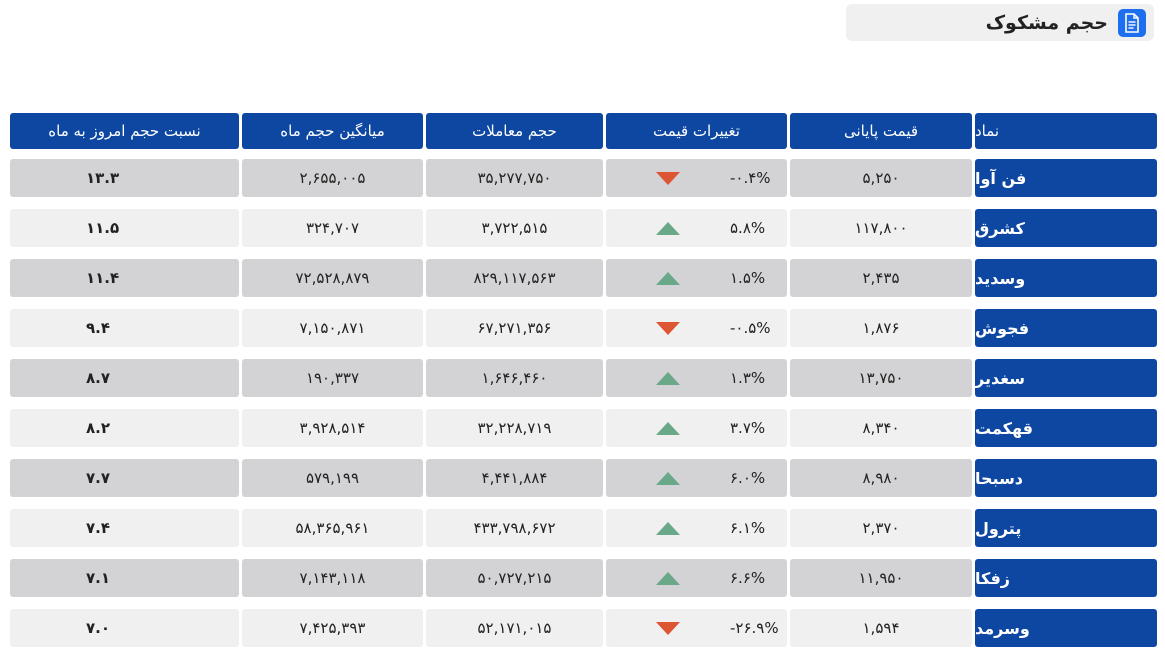 This screenshot has width=1165, height=659. Describe the element at coordinates (124, 478) in the screenshot. I see `cell-ratio: ۷.۷` at that location.